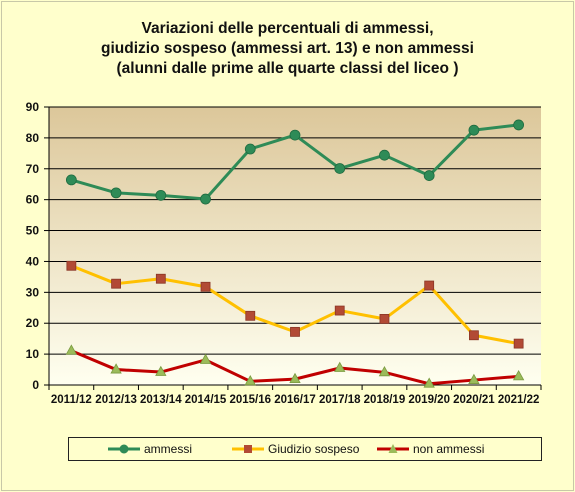  What do you see at coordinates (168, 449) in the screenshot?
I see `legend-label-ammessi: ammessi` at bounding box center [168, 449].